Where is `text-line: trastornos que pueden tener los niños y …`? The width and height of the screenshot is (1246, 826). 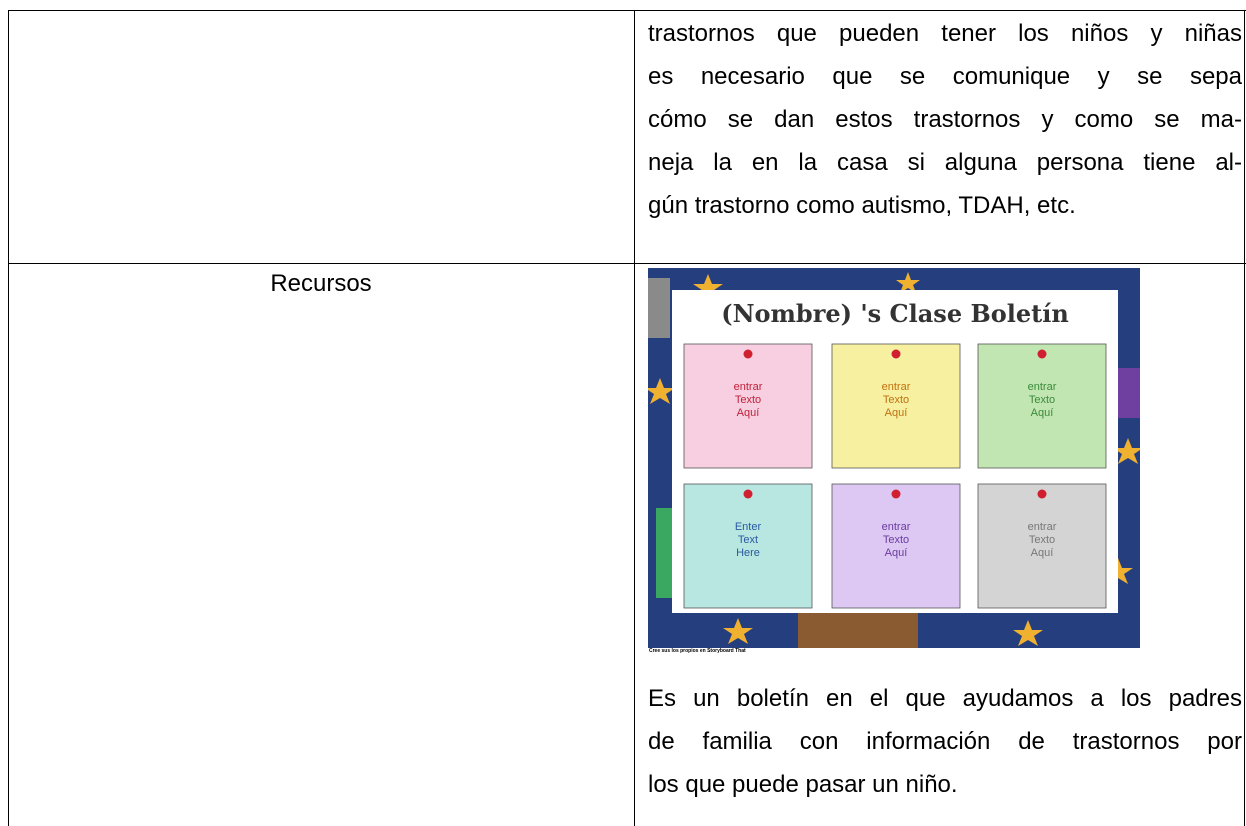
text-line: trastornos que pueden tener los niños y … is located at coordinates (945, 33).